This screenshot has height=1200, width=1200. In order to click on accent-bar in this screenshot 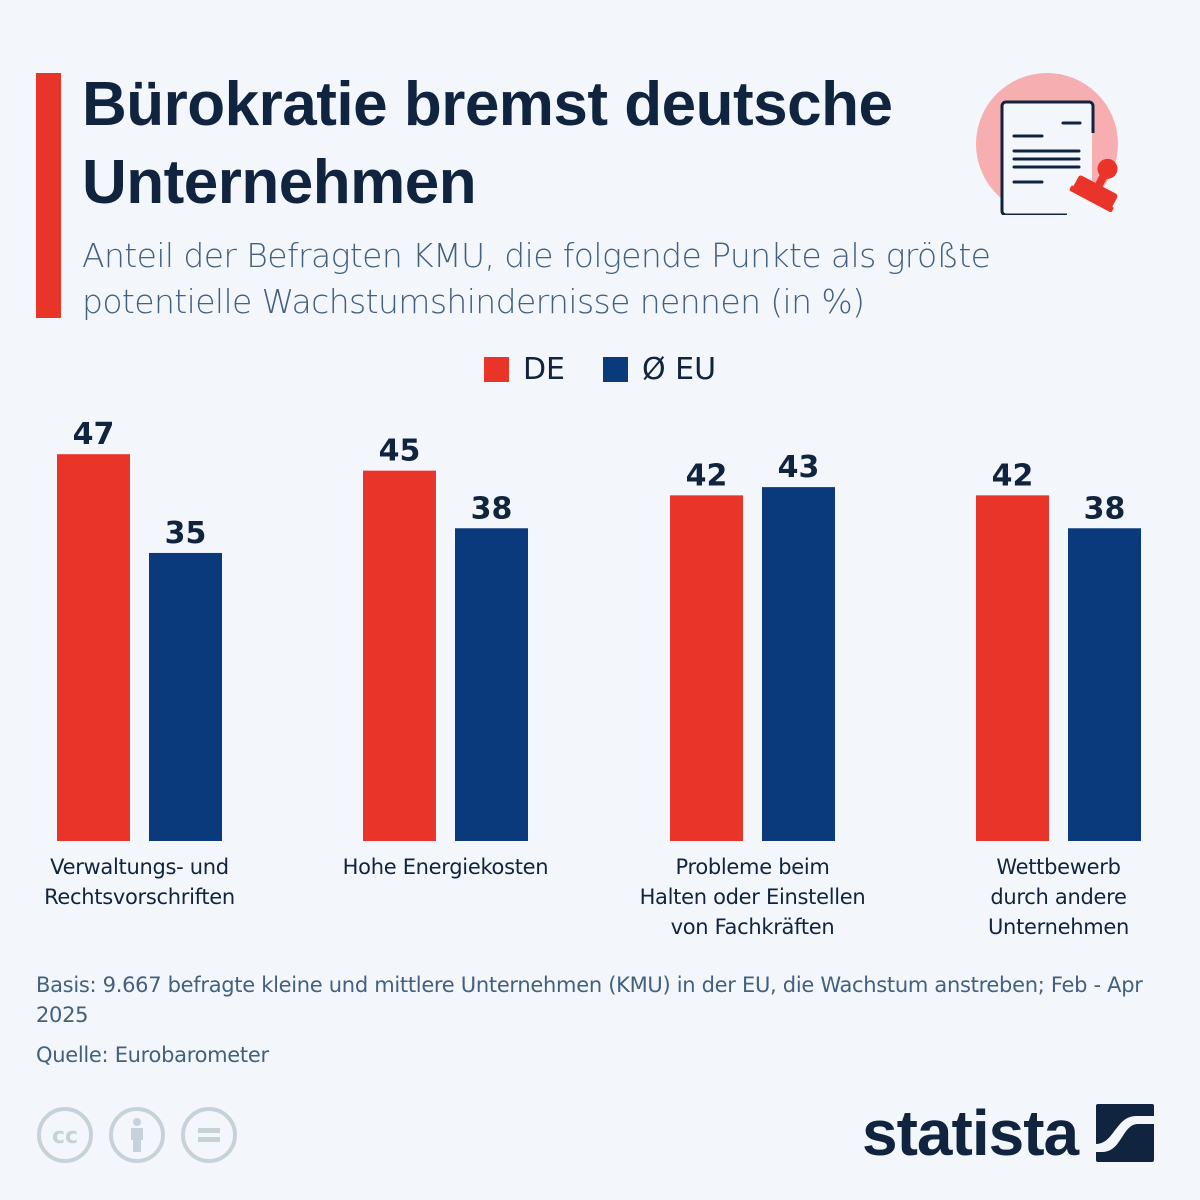, I will do `click(48, 195)`.